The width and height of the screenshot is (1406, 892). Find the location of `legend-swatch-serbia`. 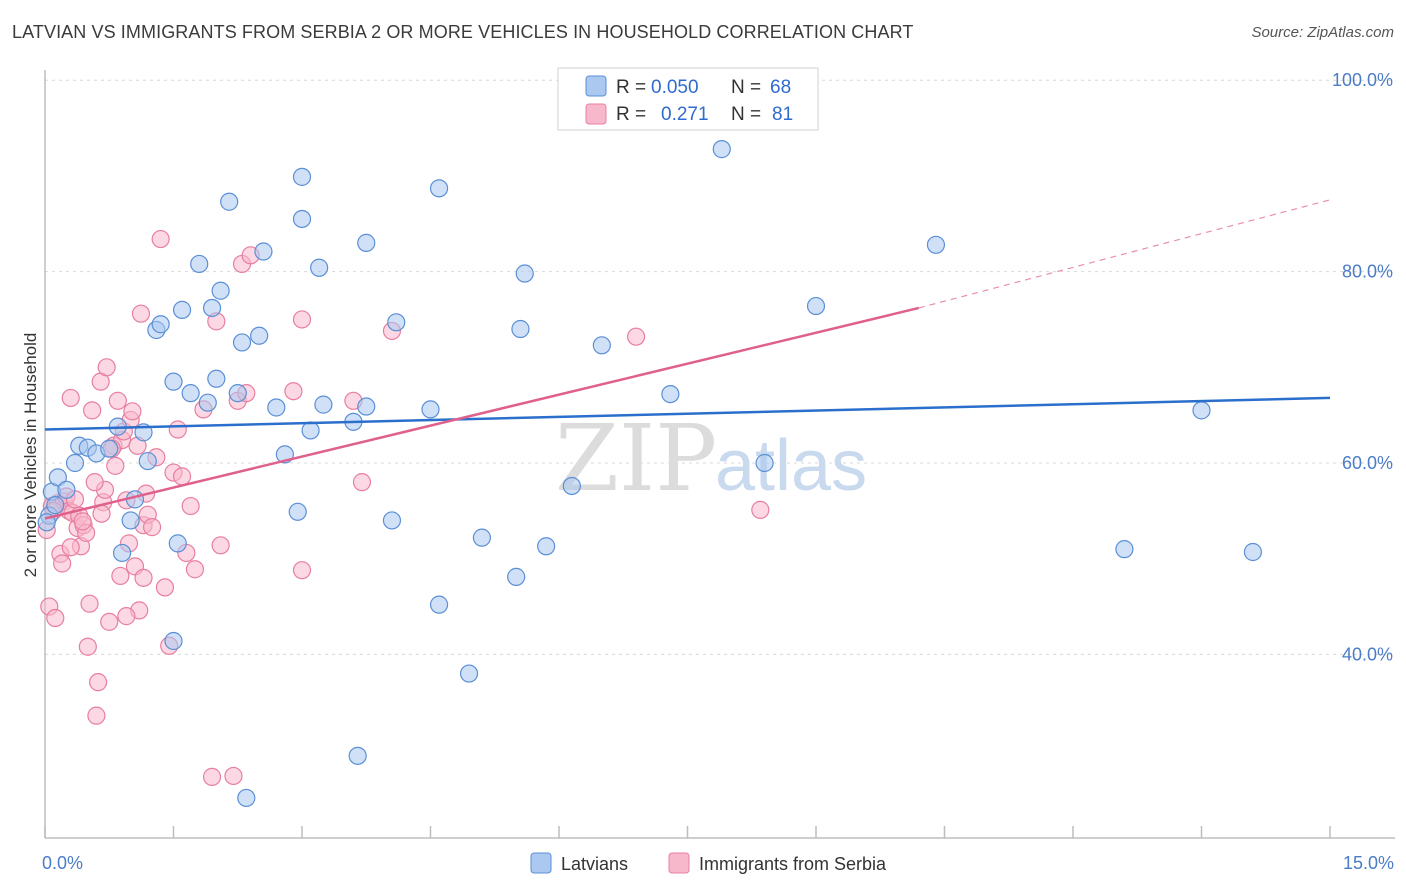

legend-swatch-serbia is located at coordinates (596, 114).